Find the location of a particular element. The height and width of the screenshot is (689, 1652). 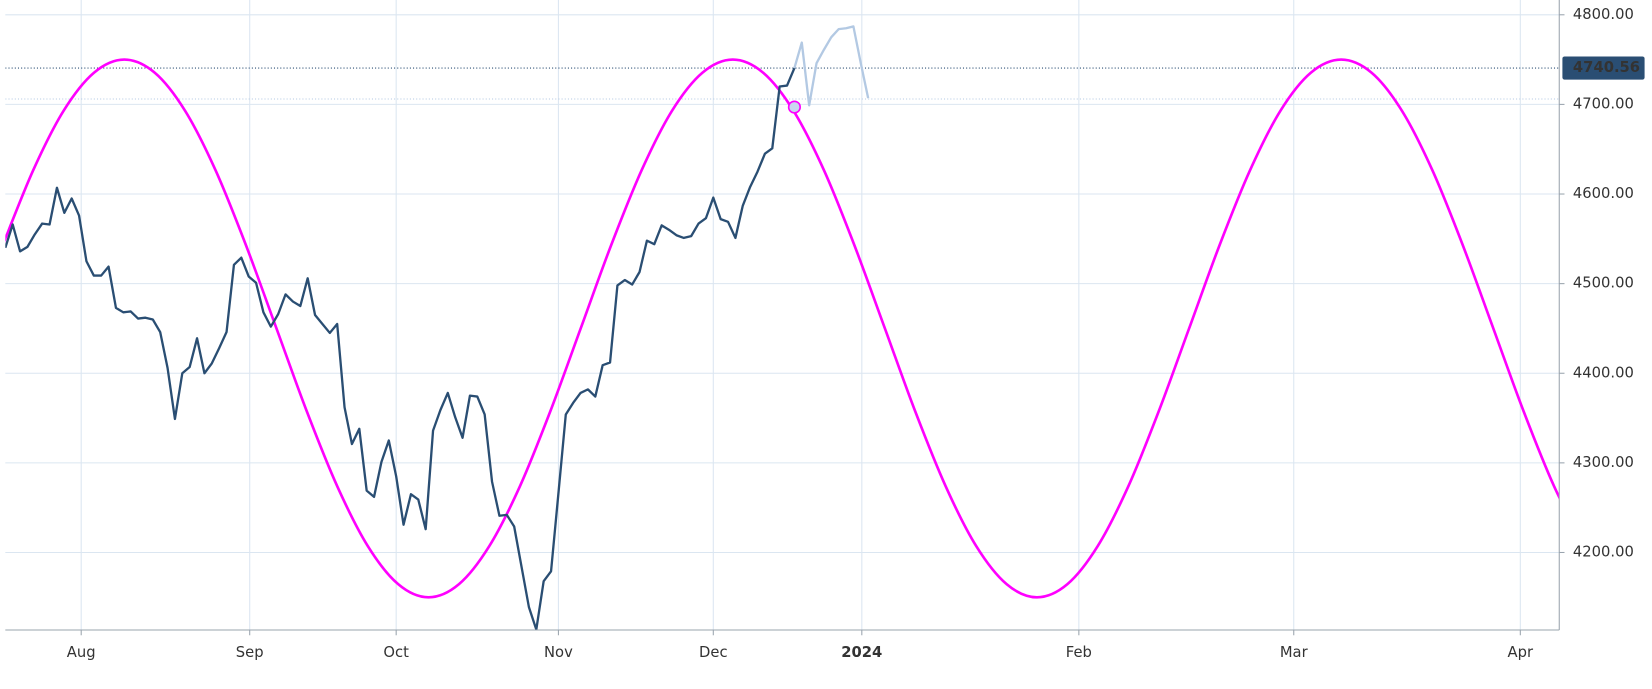

x-tick-label: Dec is located at coordinates (713, 652).